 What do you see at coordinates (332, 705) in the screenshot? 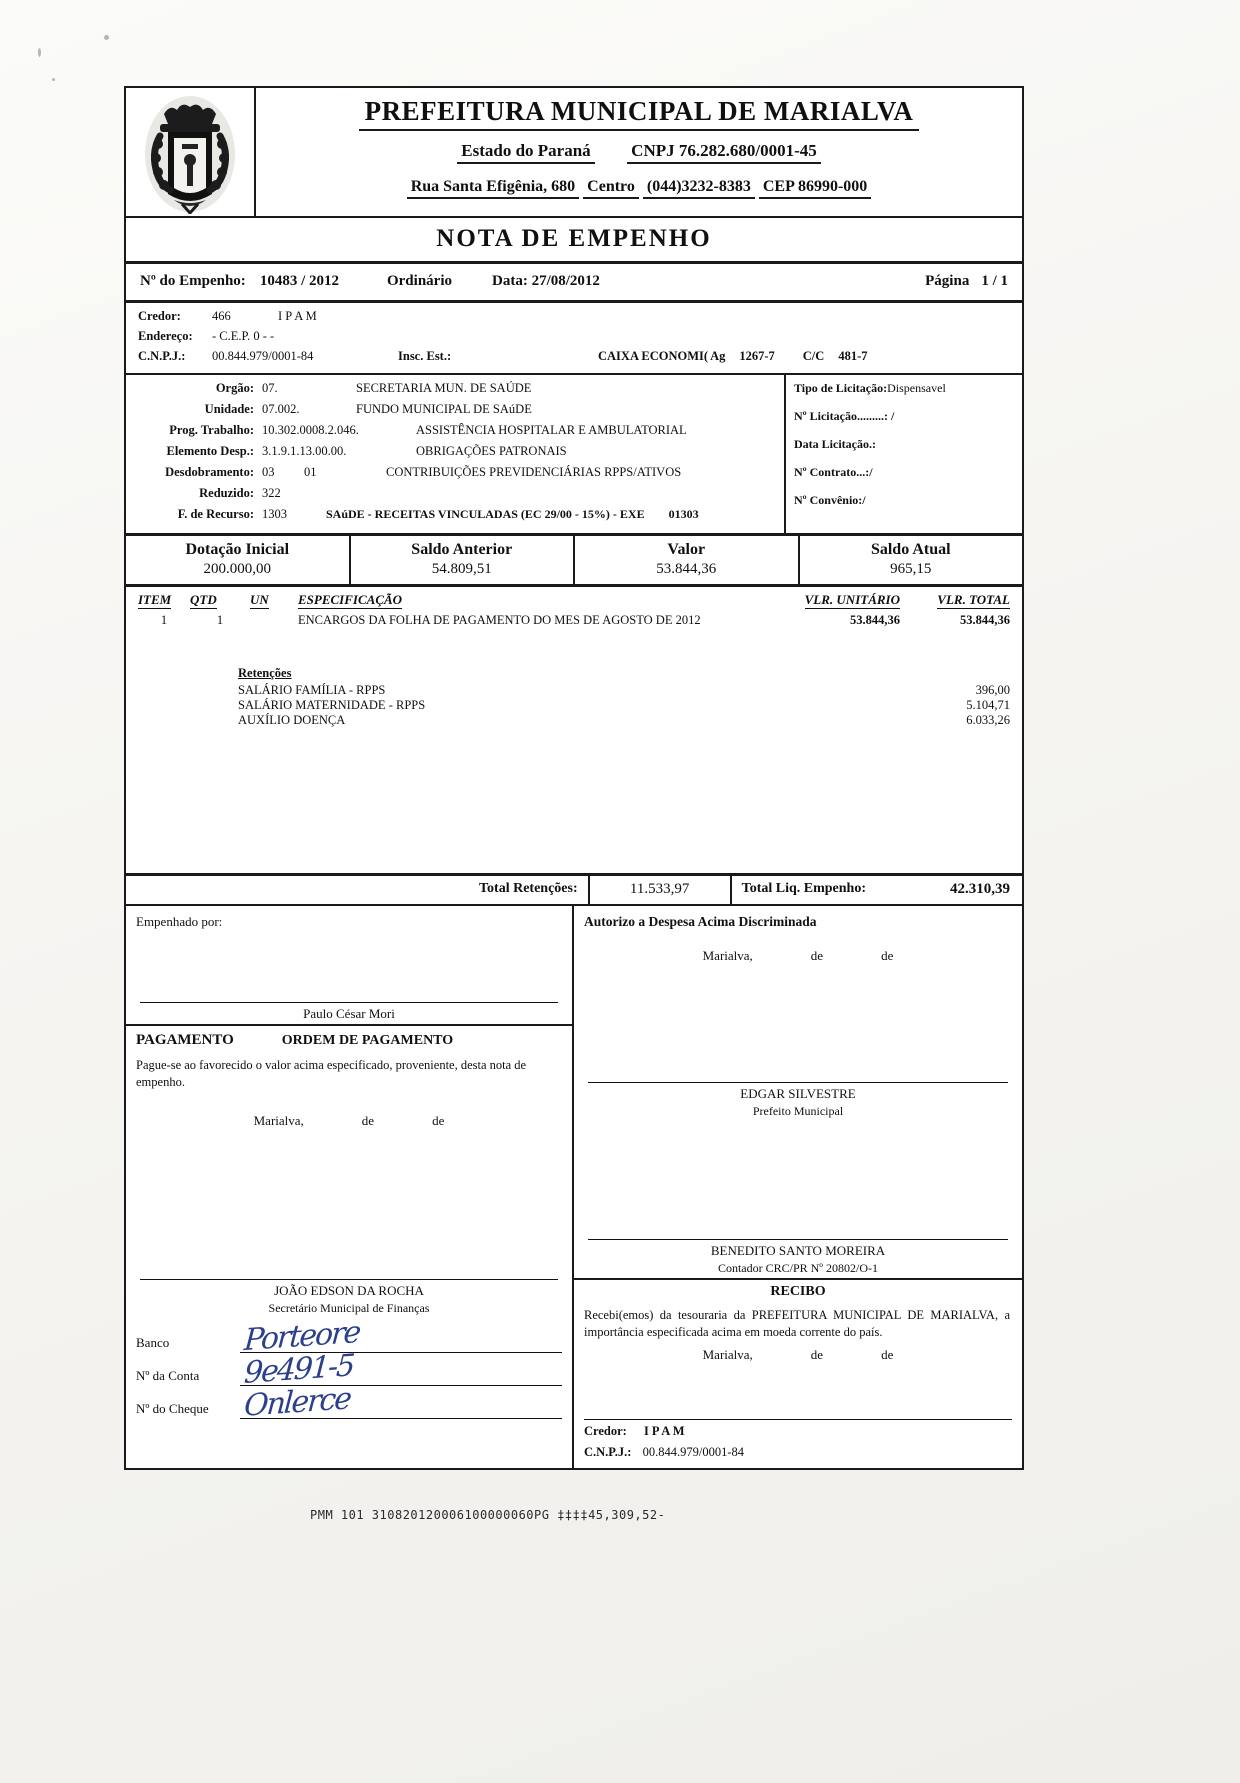
I see `retencao-name: SALÁRIO MATERNIDADE - RPPS` at bounding box center [332, 705].